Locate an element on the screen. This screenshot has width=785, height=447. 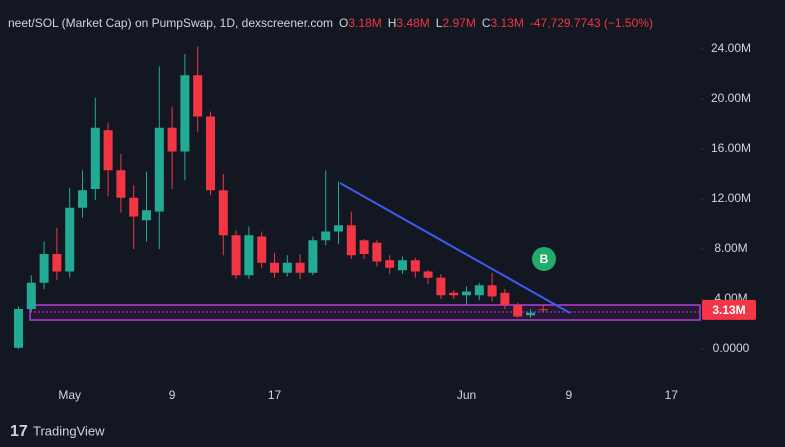
legend-value: 3.48M is located at coordinates (413, 23).